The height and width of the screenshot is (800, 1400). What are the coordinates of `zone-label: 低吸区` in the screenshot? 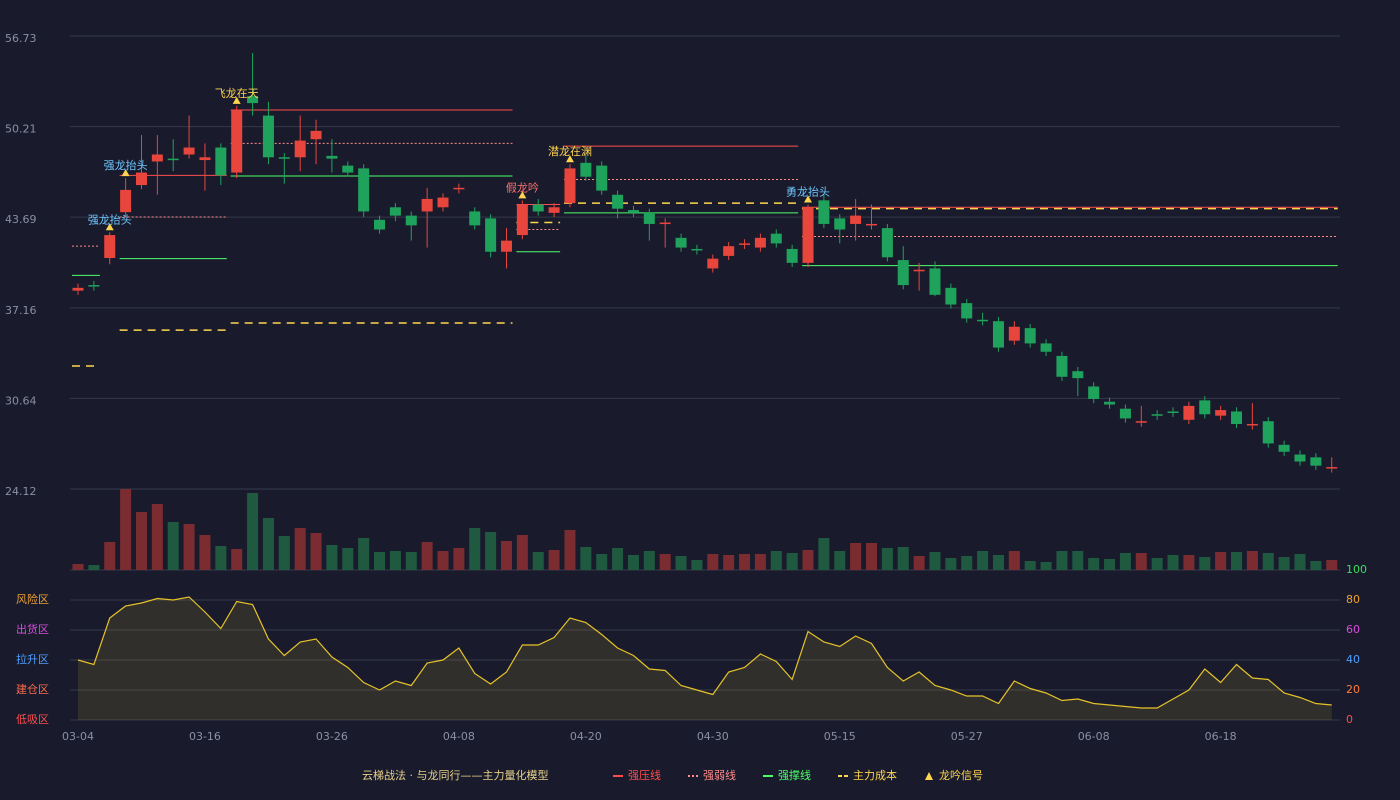 It's located at (32, 719).